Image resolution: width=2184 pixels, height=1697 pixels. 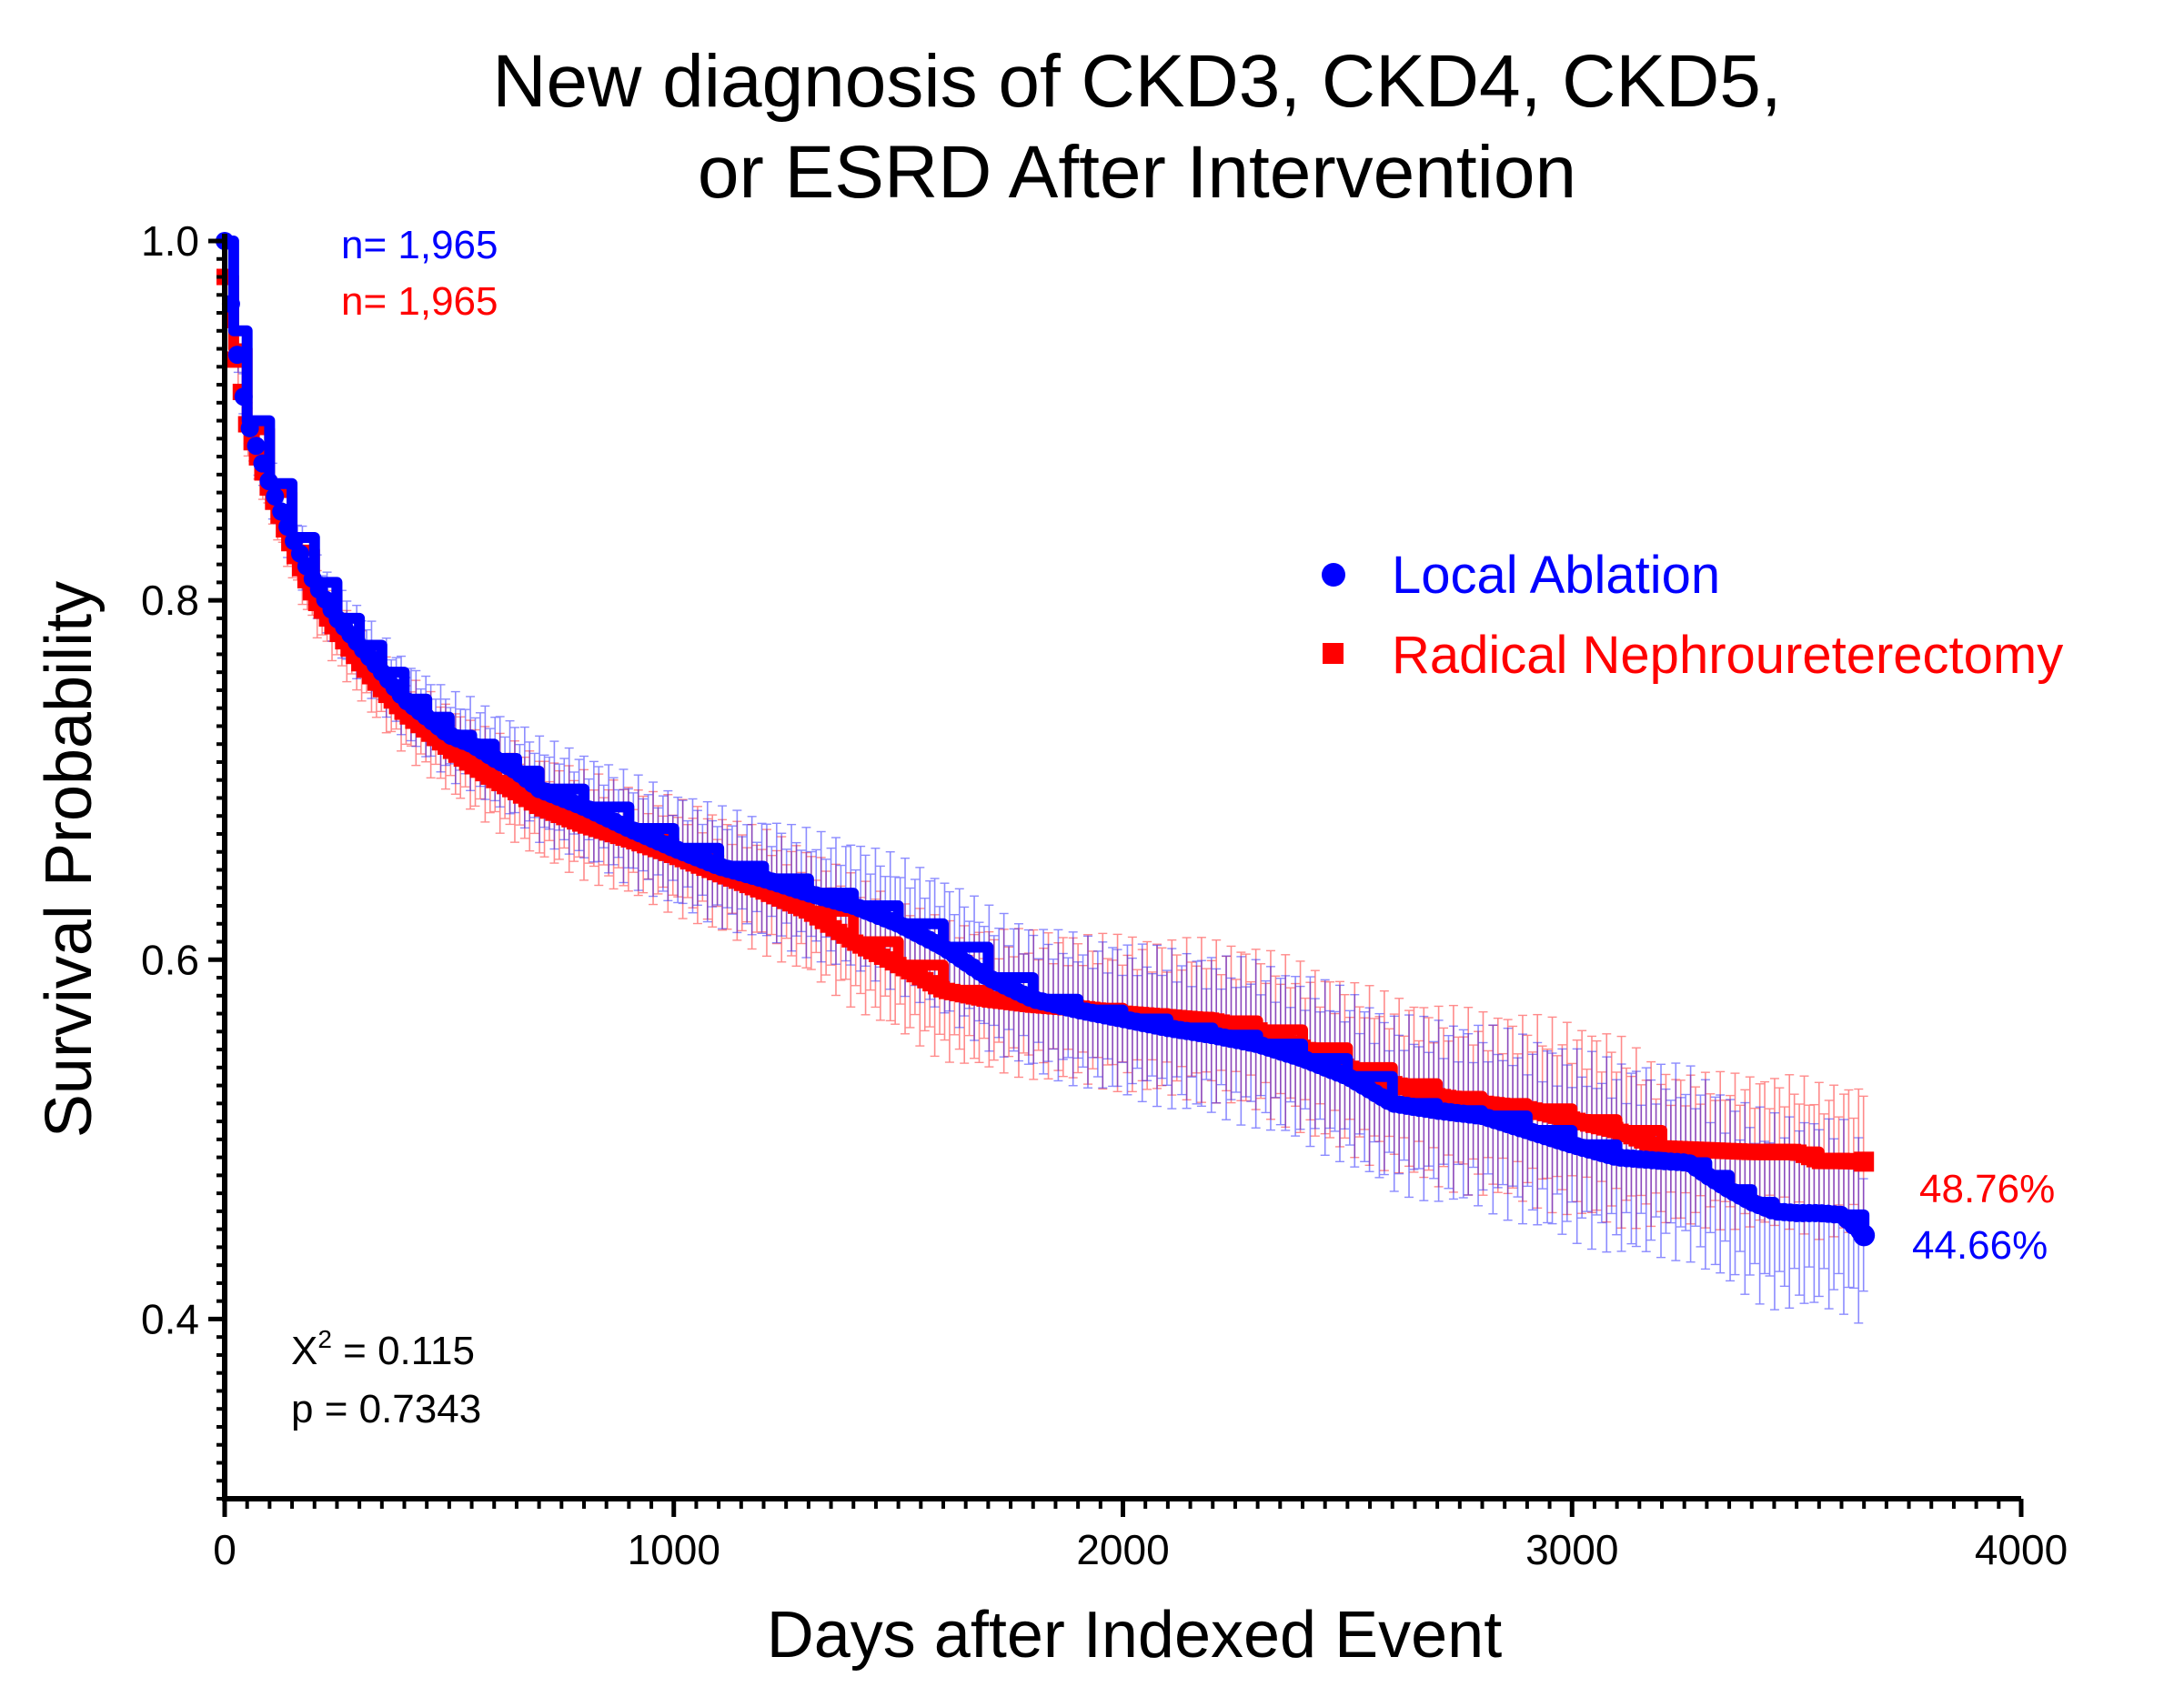 I want to click on legend-label-local-ablation: Local Ablation, so click(x=1556, y=575).